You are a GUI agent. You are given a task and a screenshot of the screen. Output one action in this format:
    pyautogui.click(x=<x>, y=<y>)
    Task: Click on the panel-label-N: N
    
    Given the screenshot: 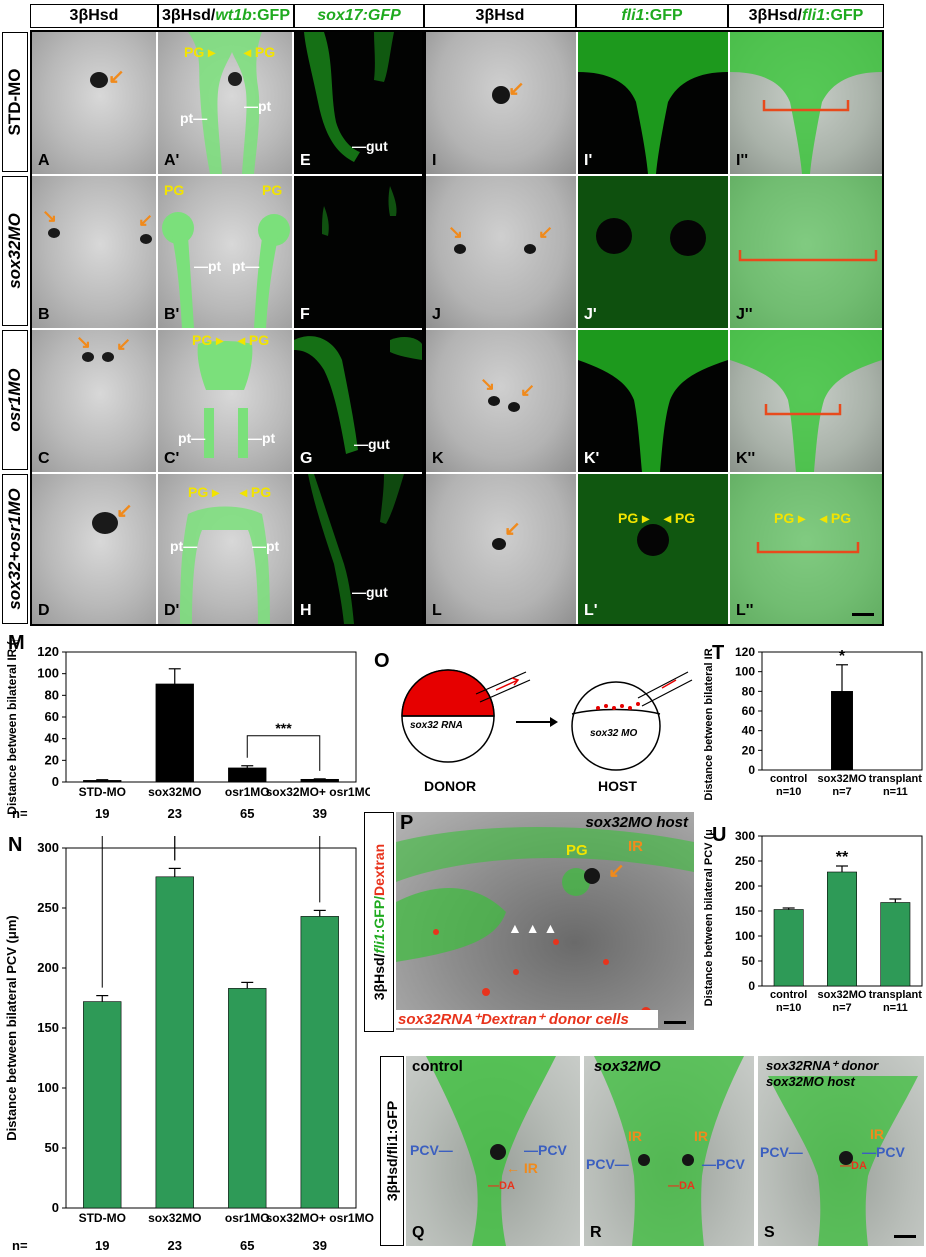 What is the action you would take?
    pyautogui.click(x=15, y=845)
    